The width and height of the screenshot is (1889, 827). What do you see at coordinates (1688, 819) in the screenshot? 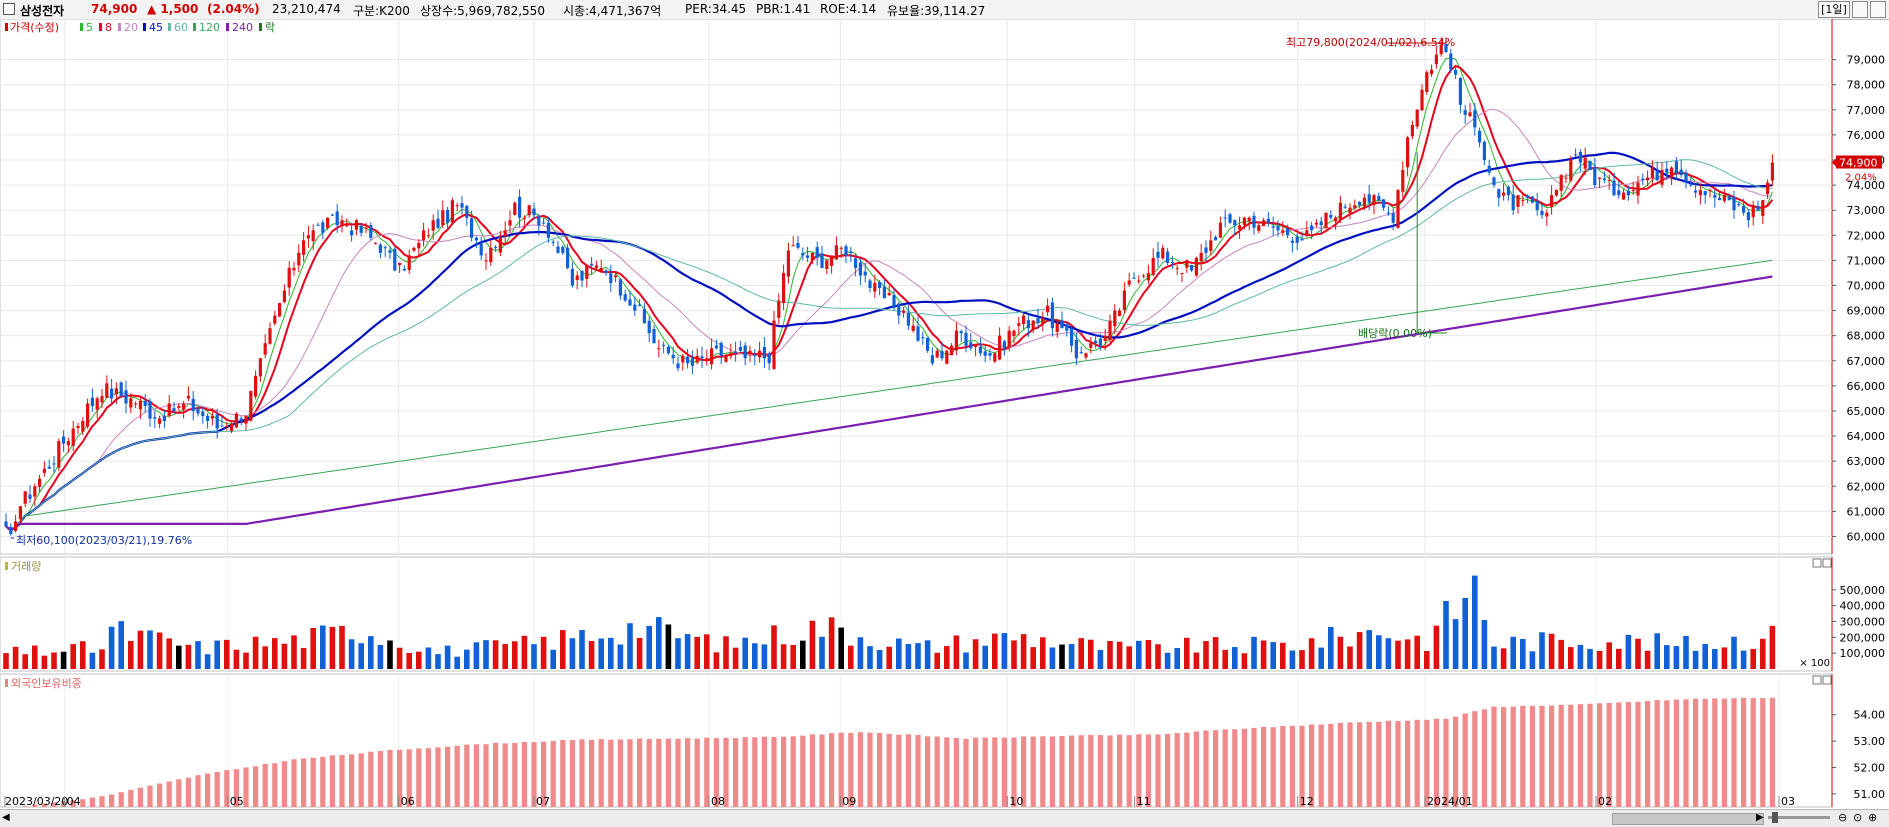
I see `scroll-thumb` at bounding box center [1688, 819].